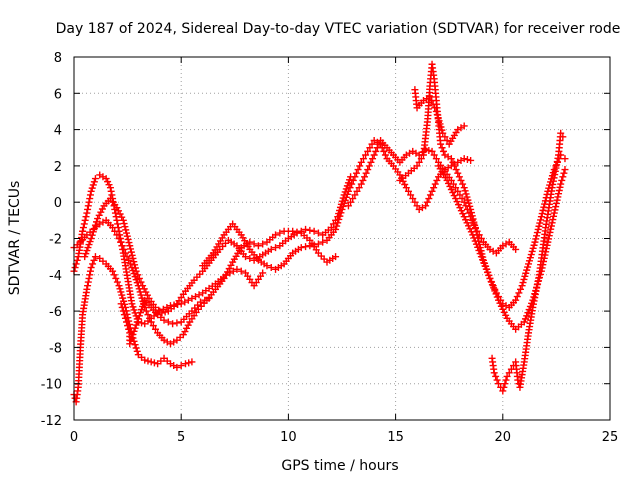 This screenshot has width=640, height=480. I want to click on y-tick-label: -4, so click(55, 276).